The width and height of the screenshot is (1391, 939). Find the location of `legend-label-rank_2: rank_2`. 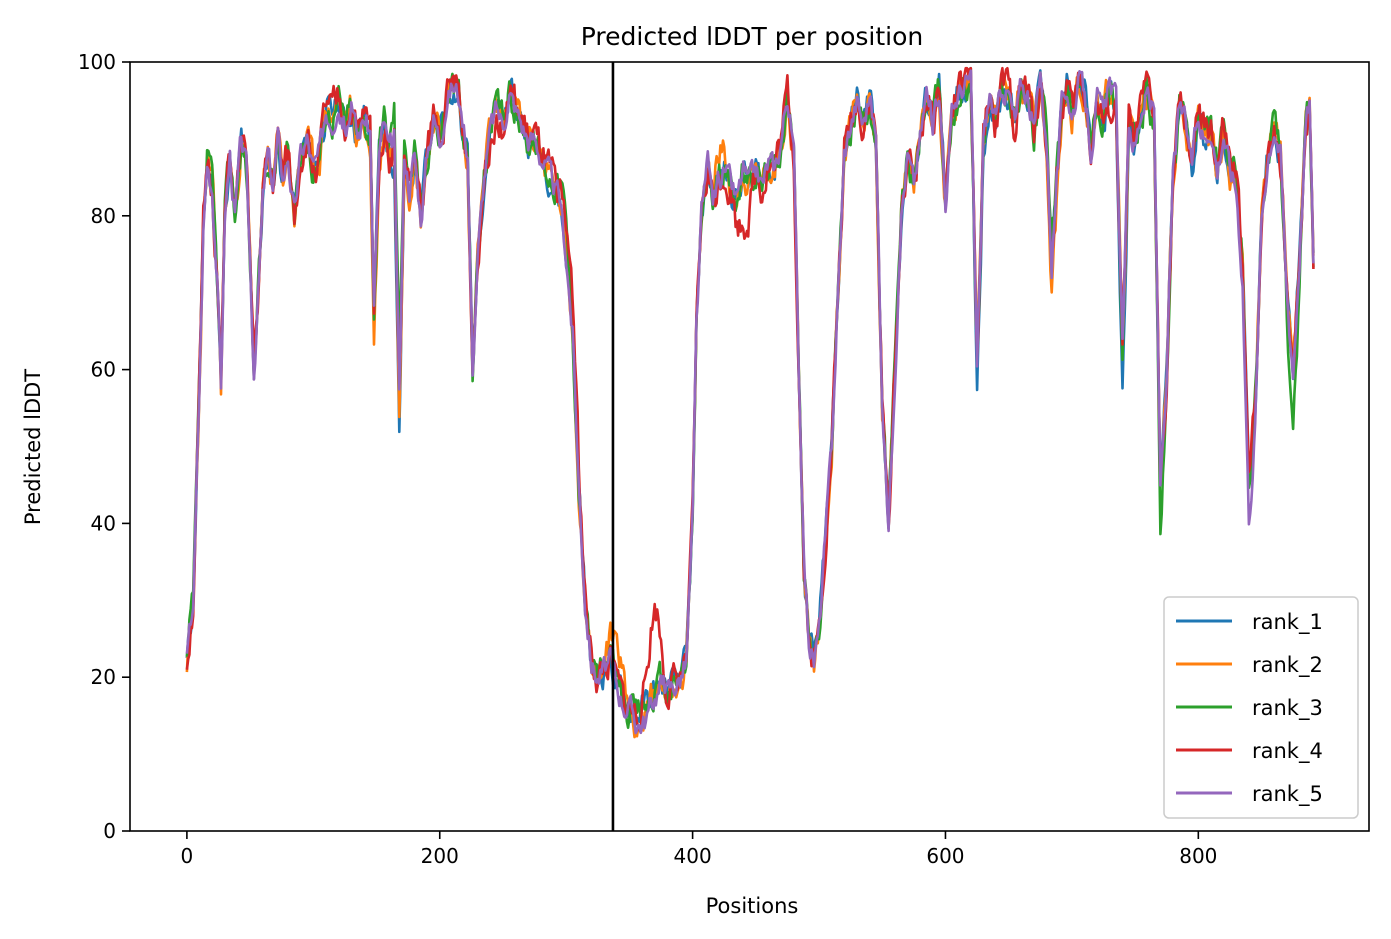

legend-label-rank_2: rank_2 is located at coordinates (1287, 665).